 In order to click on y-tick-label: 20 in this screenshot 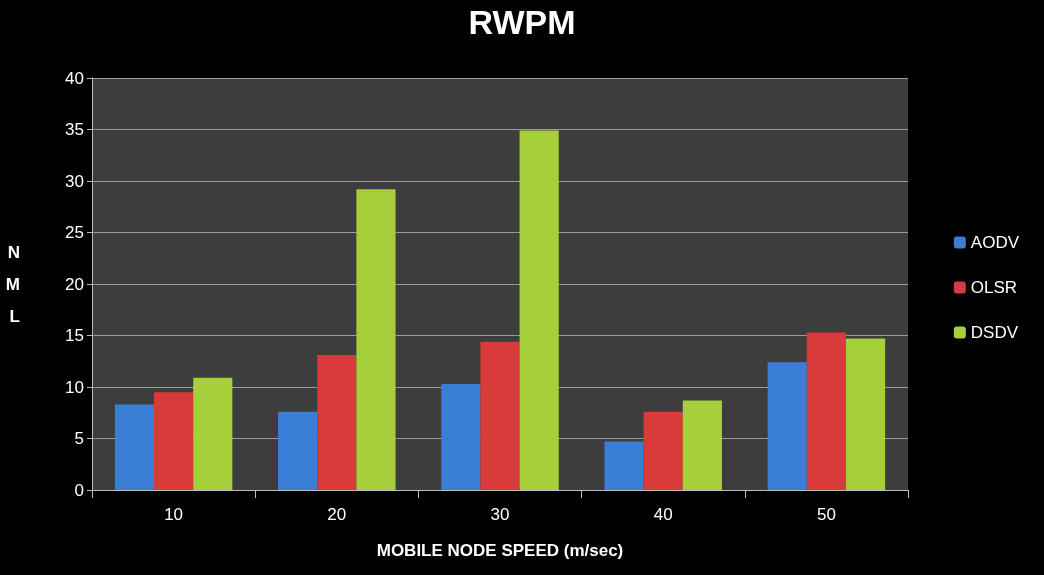, I will do `click(74, 284)`.